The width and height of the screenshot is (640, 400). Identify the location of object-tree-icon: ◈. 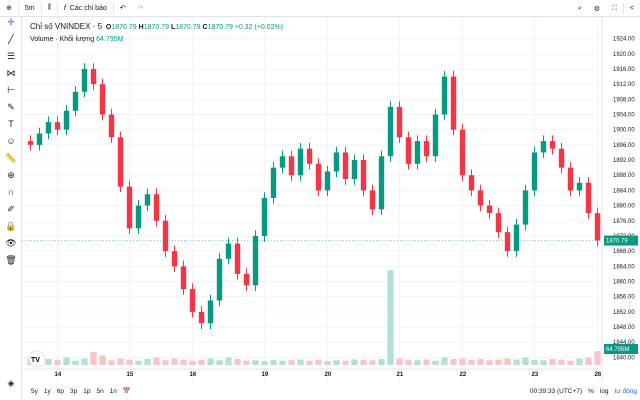
(11, 382).